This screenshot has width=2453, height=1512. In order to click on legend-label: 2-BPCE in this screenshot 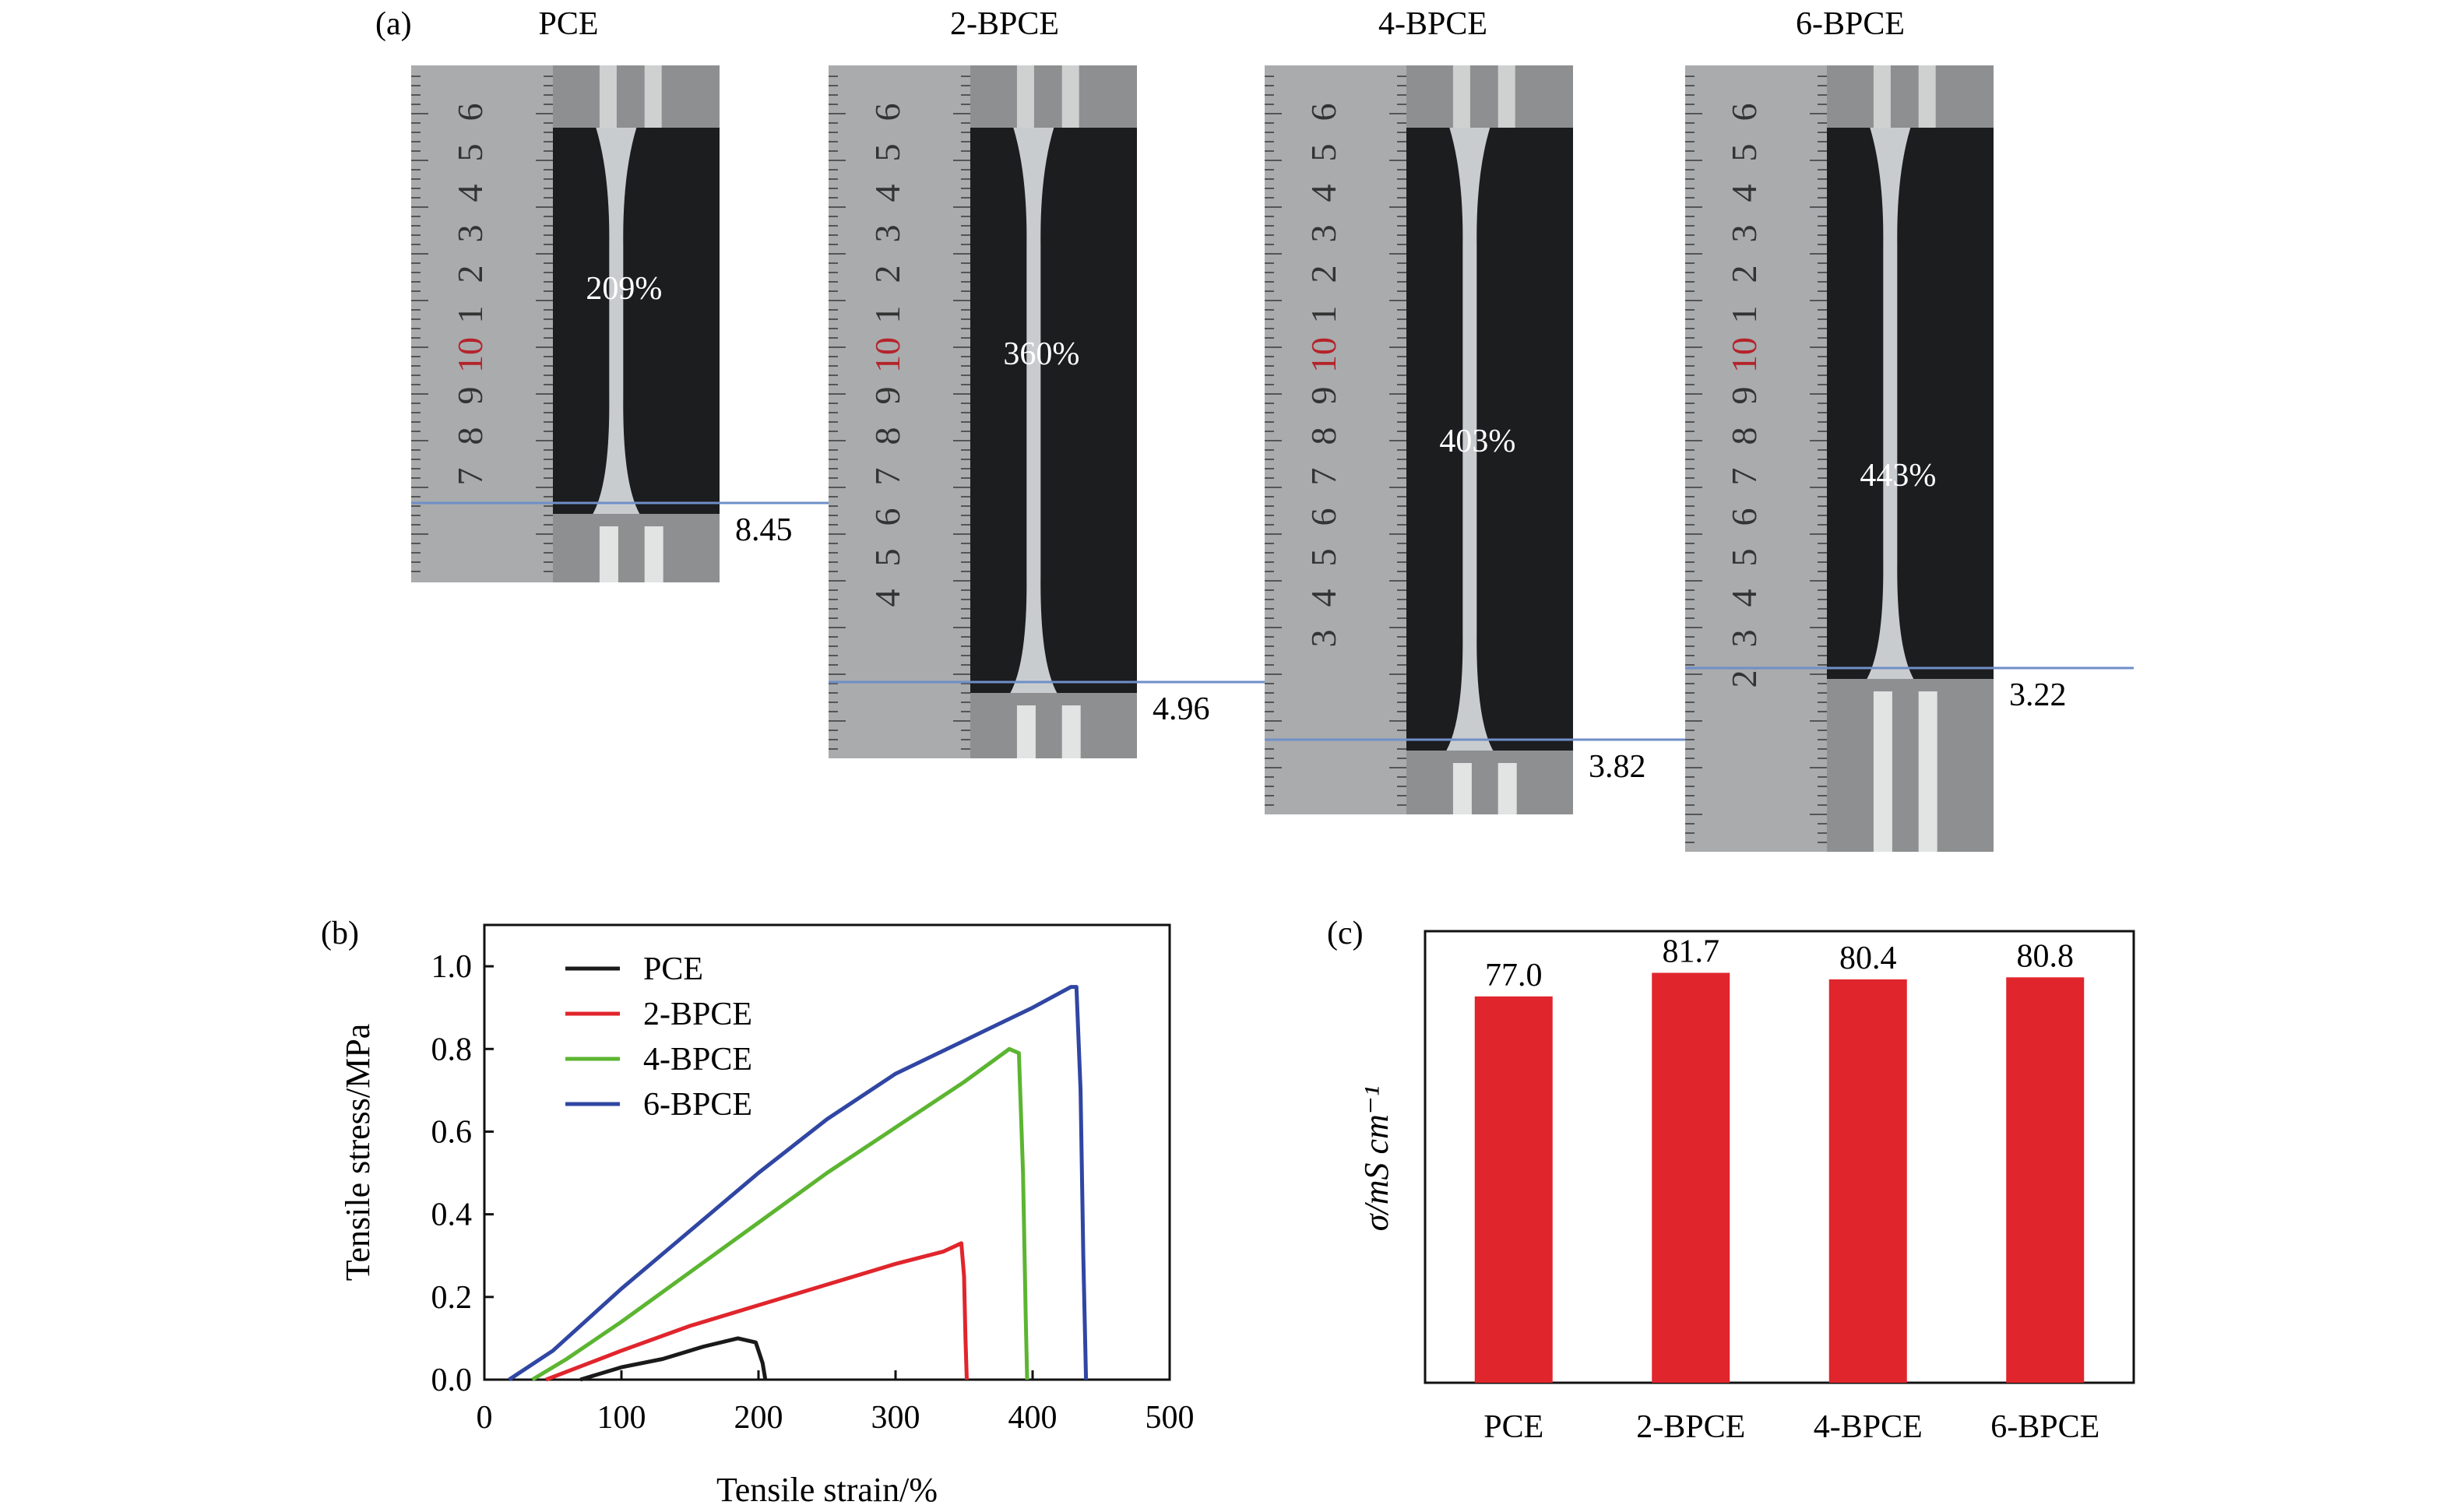, I will do `click(697, 1014)`.